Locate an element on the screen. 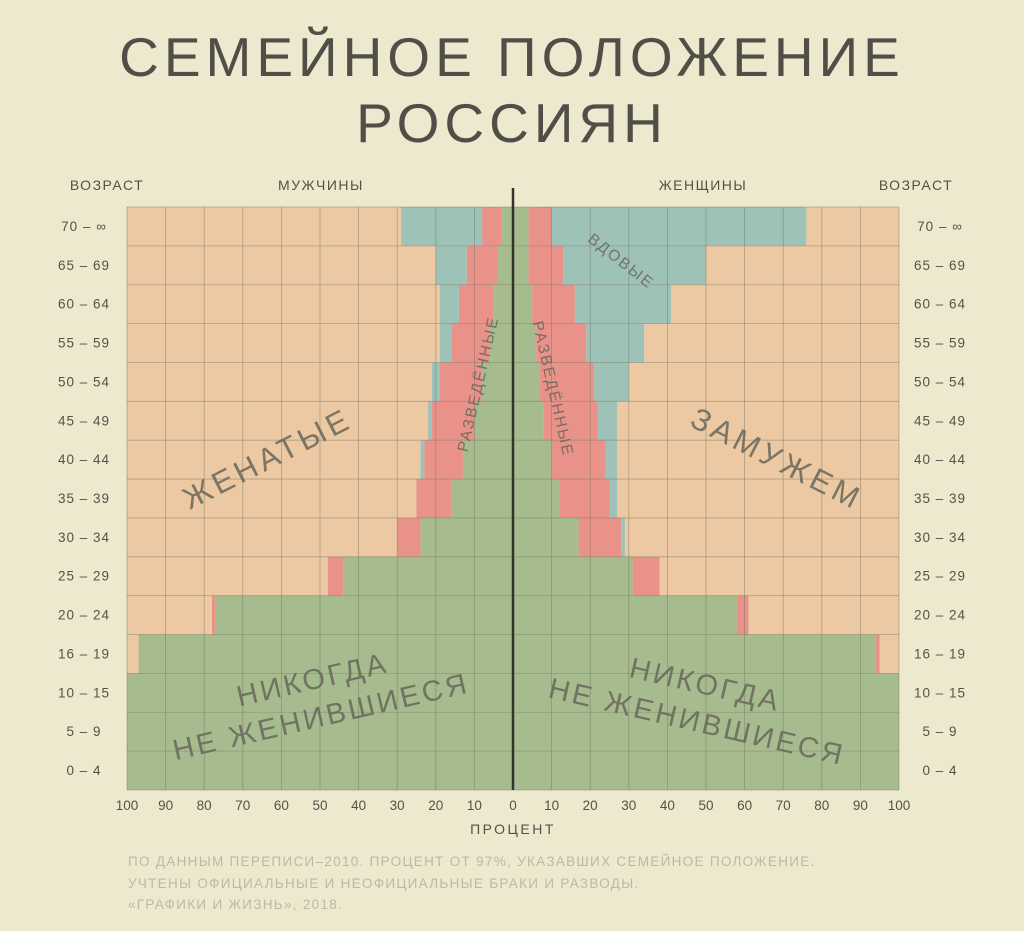 Image resolution: width=1024 pixels, height=931 pixels. x-axis-title: ПРОЦЕНТ is located at coordinates (513, 829).